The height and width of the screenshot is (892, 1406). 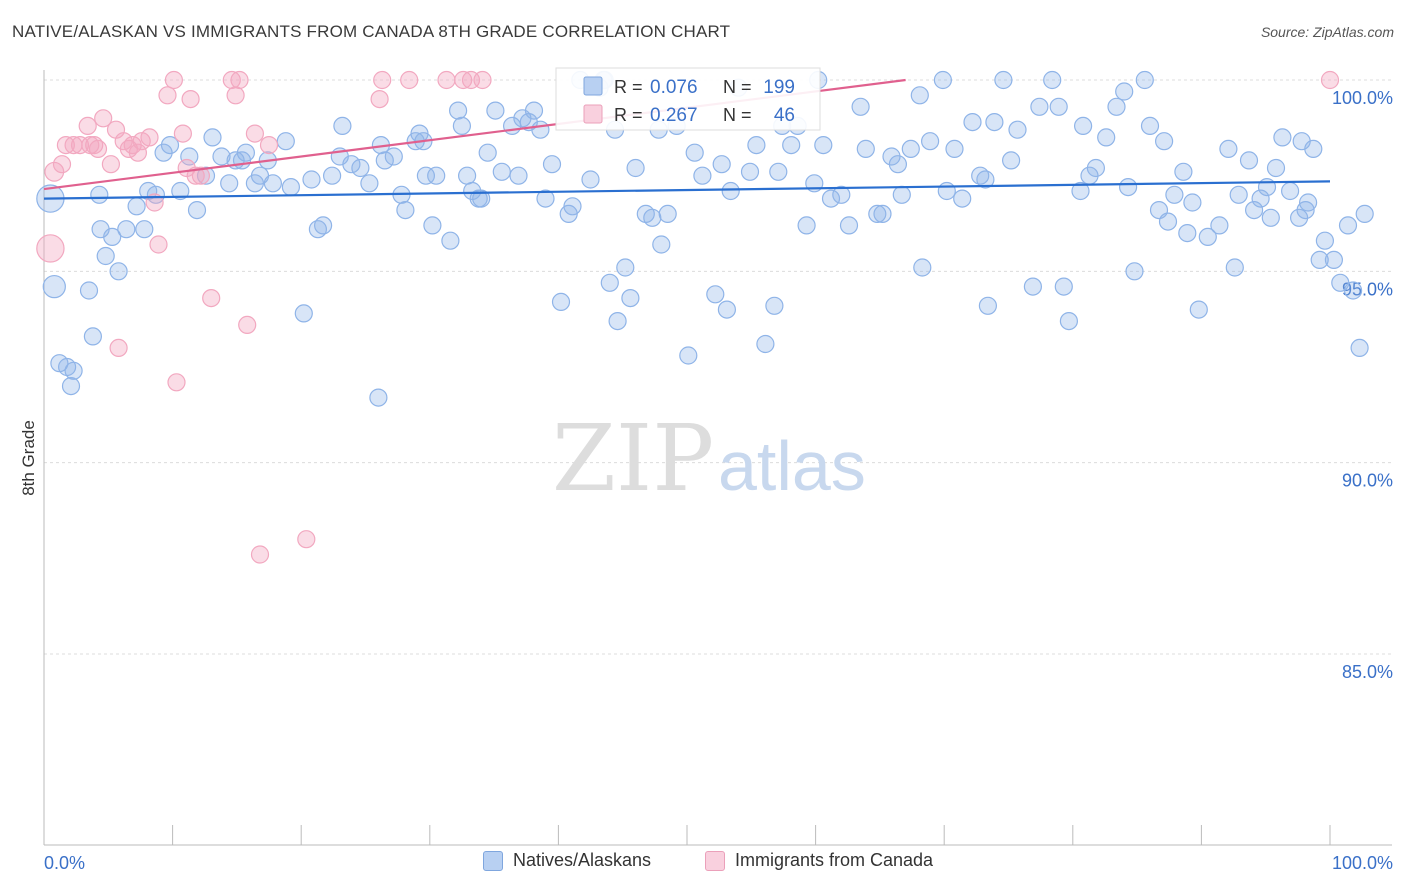 I want to click on legend-item-canada: Immigrants from Canada, so click(x=819, y=860).